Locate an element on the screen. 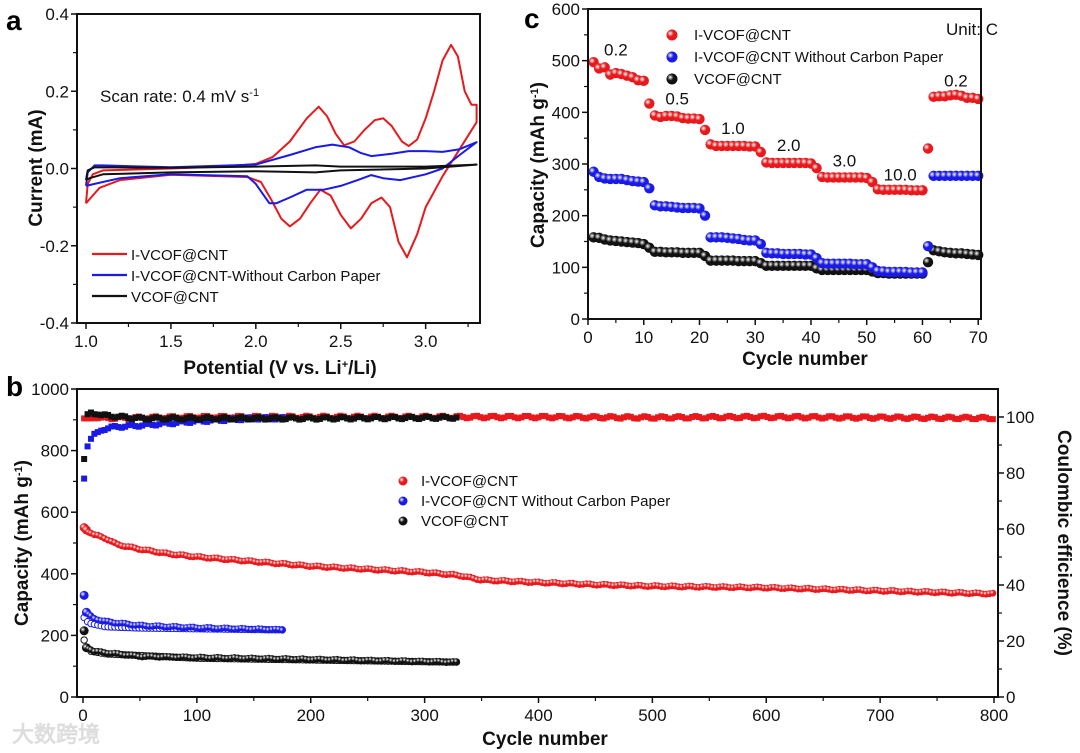 Image resolution: width=1080 pixels, height=753 pixels. label-tail: ) is located at coordinates (538, 85).